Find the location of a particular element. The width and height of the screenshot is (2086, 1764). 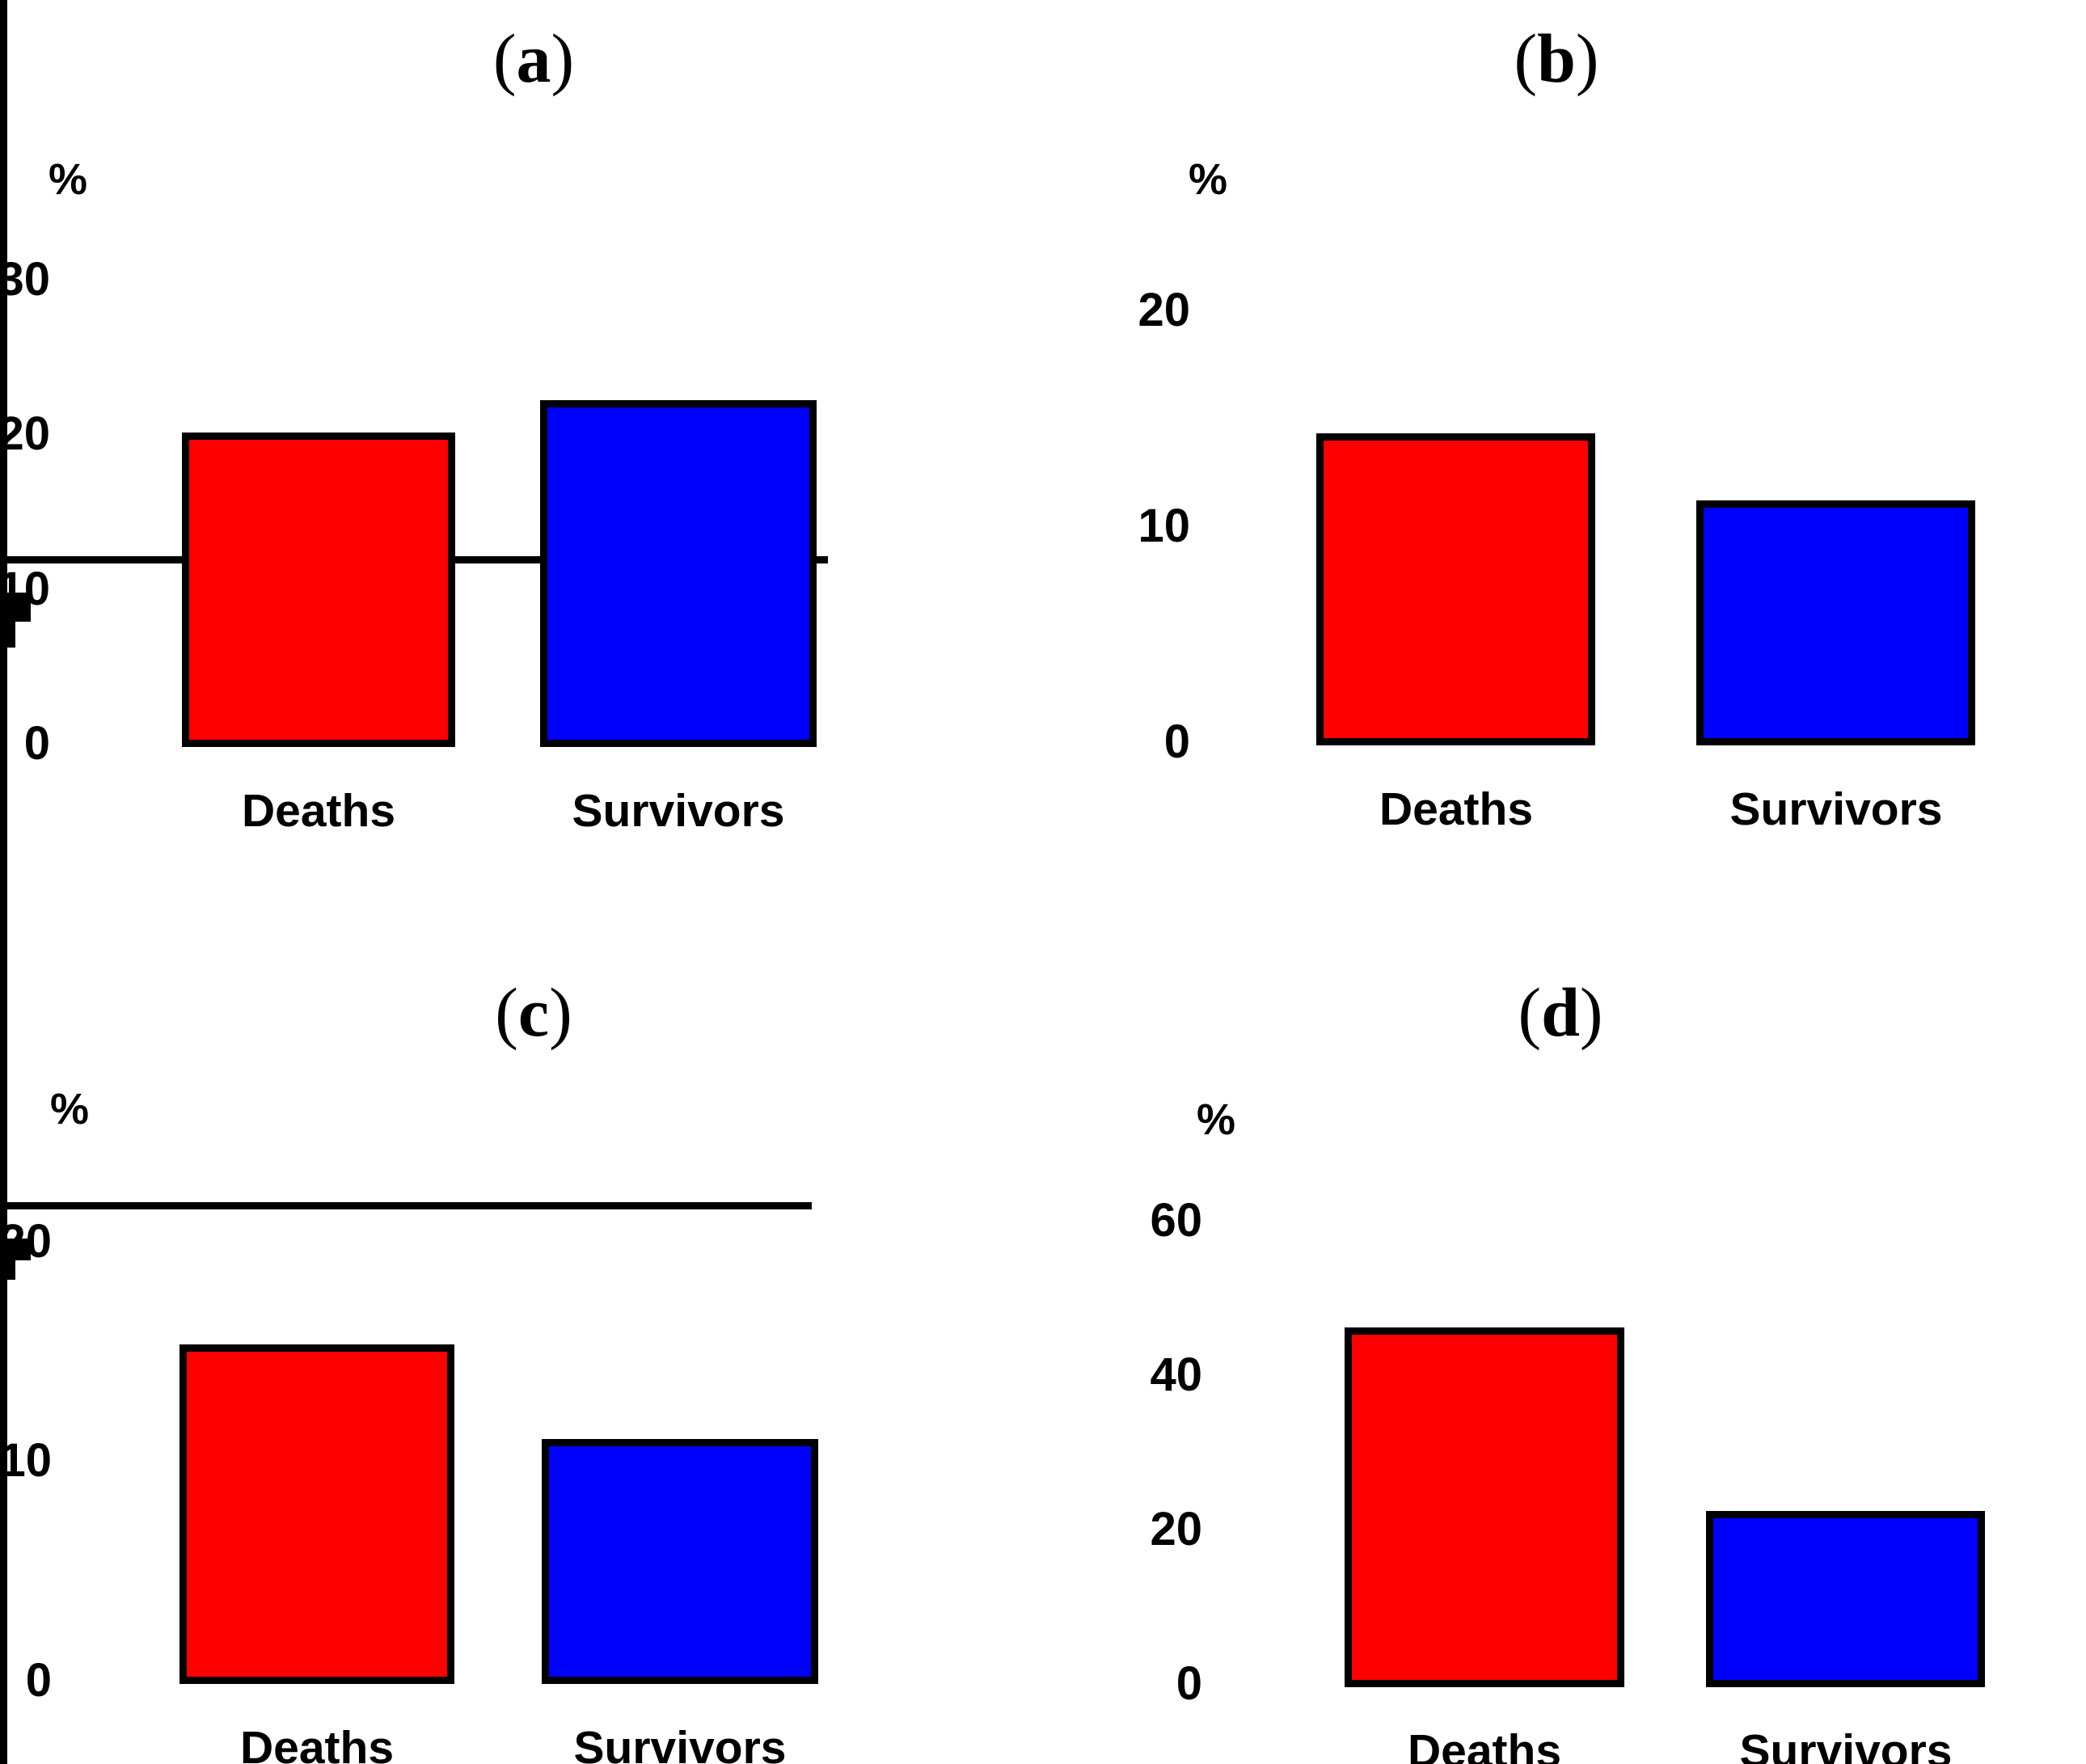

panel-title: (c) is located at coordinates (533, 1013).